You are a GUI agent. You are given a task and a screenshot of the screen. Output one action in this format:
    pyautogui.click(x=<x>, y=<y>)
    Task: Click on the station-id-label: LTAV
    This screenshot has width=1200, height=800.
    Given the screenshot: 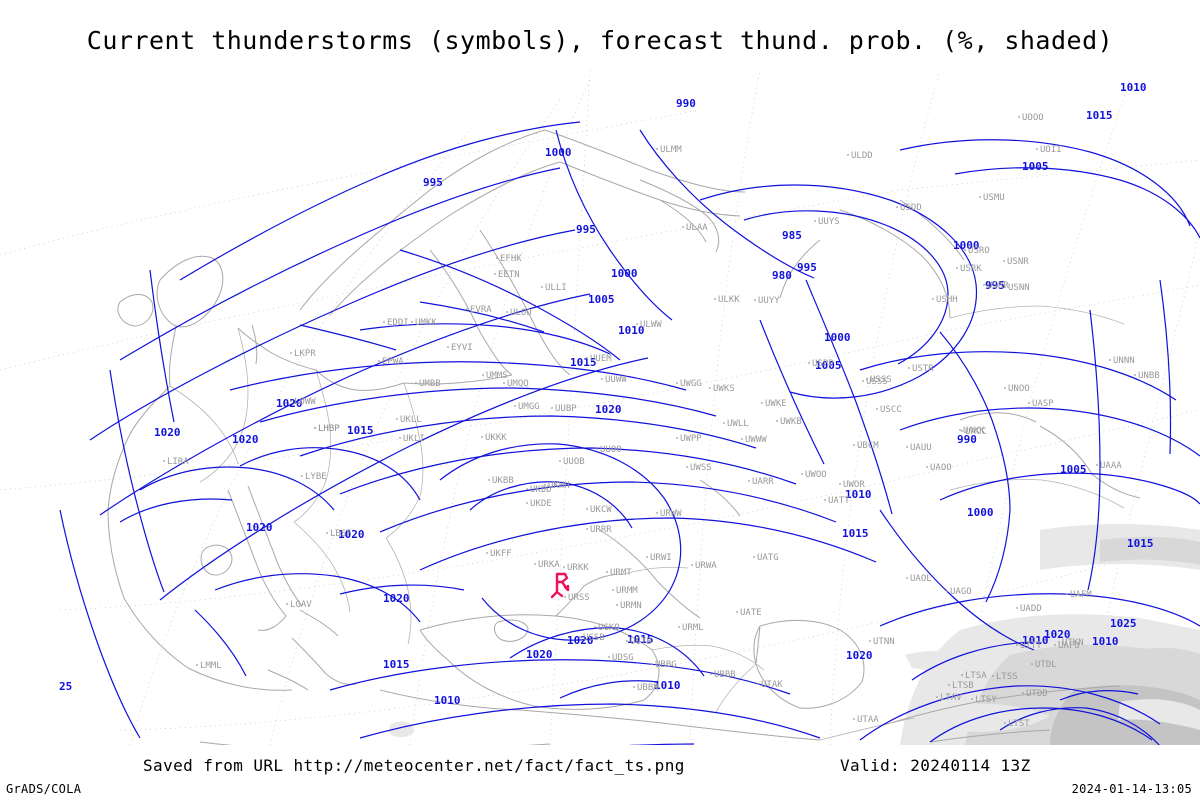 What is the action you would take?
    pyautogui.click(x=951, y=698)
    